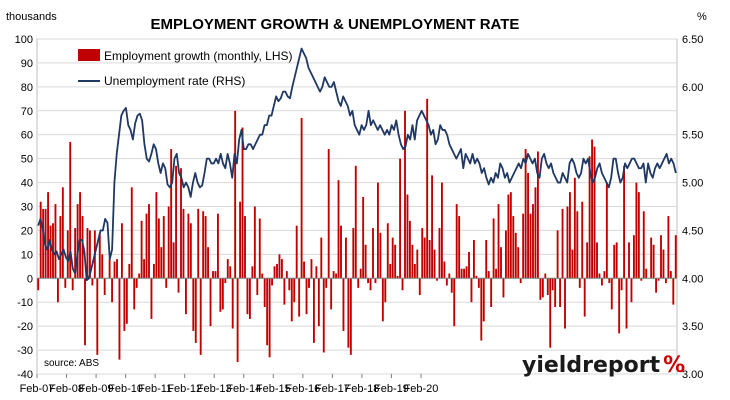 Image resolution: width=730 pixels, height=400 pixels. What do you see at coordinates (273, 389) in the screenshot?
I see `x-tick-label: Feb-15` at bounding box center [273, 389].